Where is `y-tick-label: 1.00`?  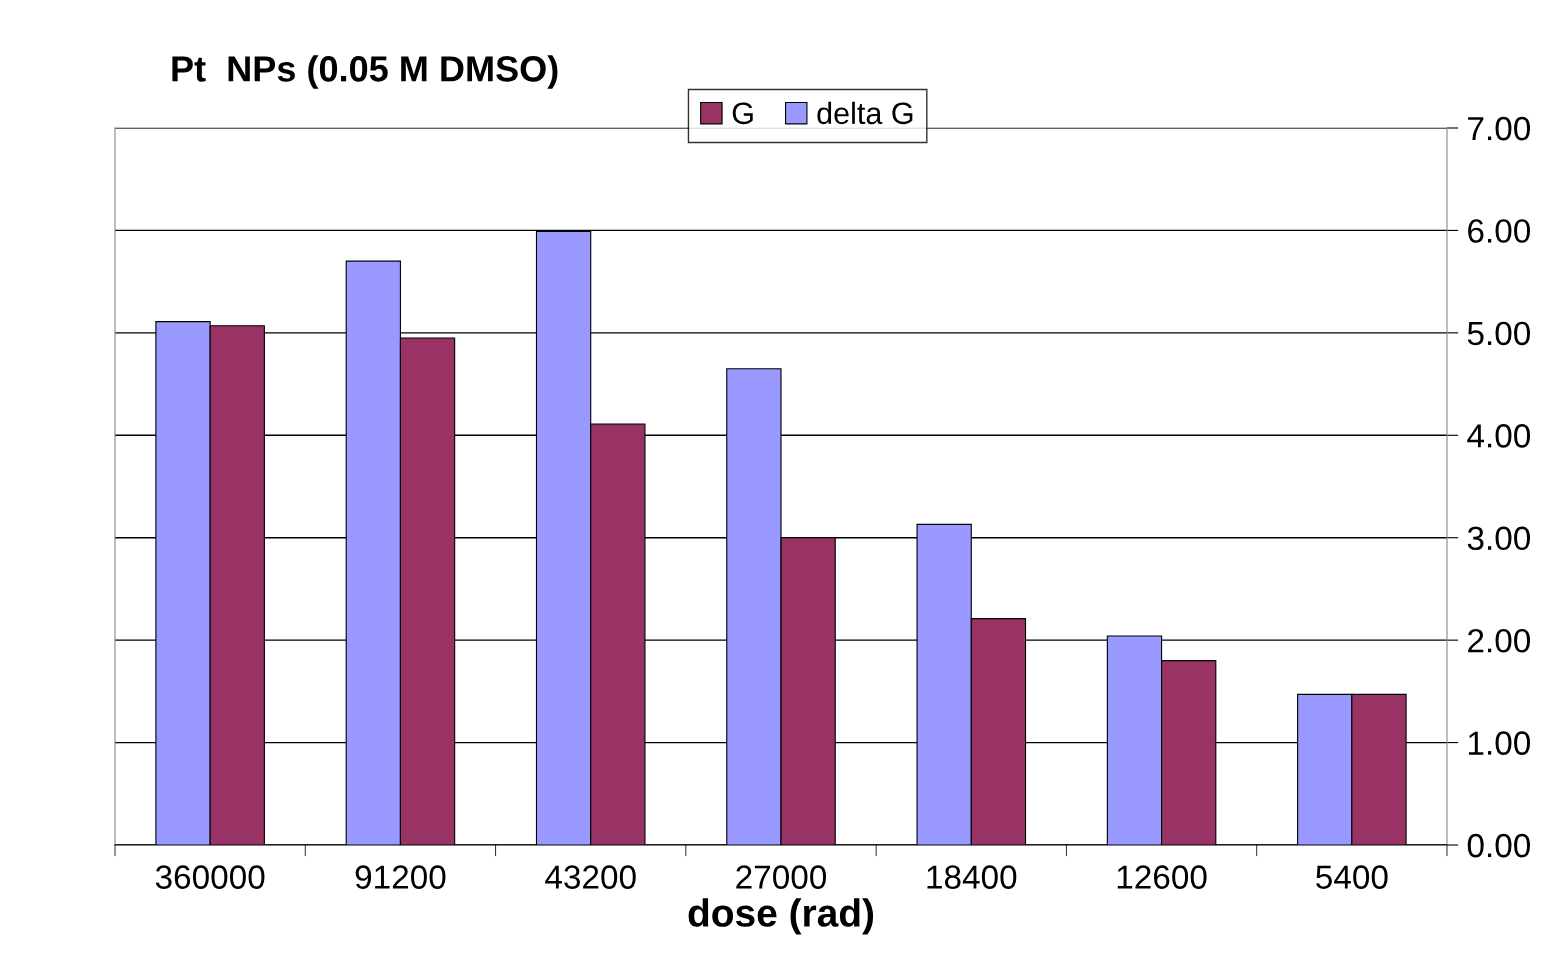 y-tick-label: 1.00 is located at coordinates (1499, 743).